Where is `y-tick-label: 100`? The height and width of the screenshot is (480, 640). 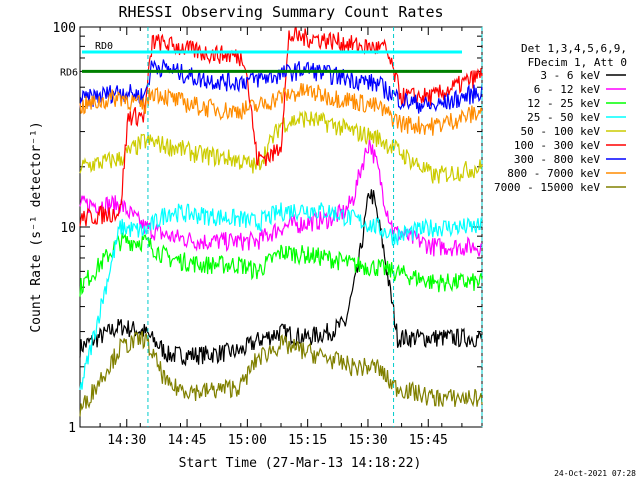 y-tick-label: 100 is located at coordinates (64, 28).